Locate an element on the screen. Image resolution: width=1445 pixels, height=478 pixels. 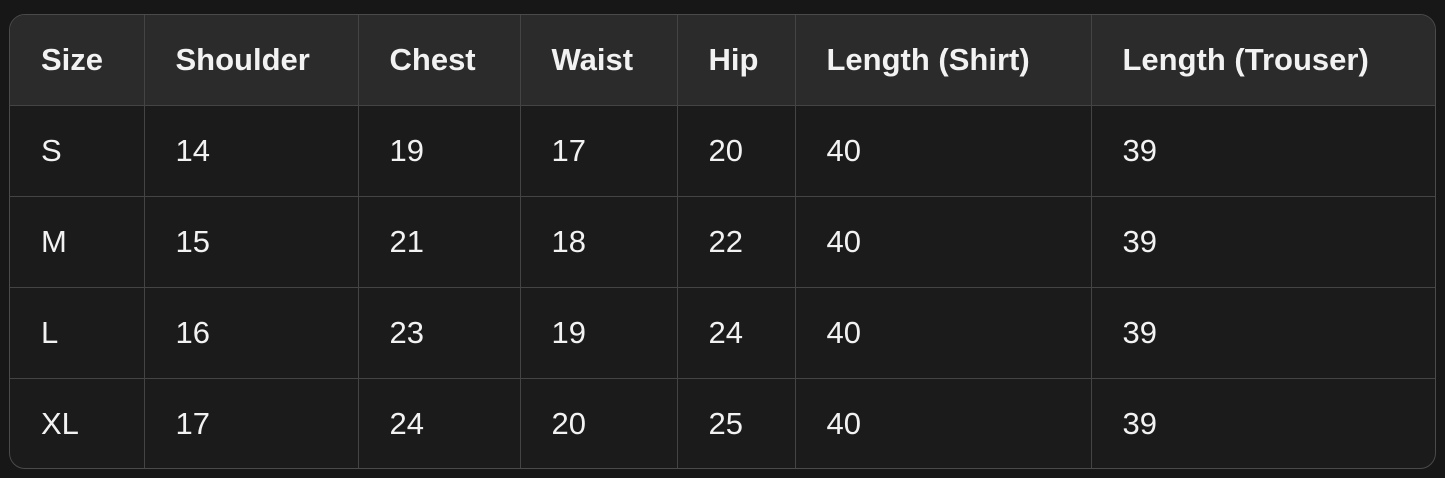
table-cell: 16 is located at coordinates (251, 333).